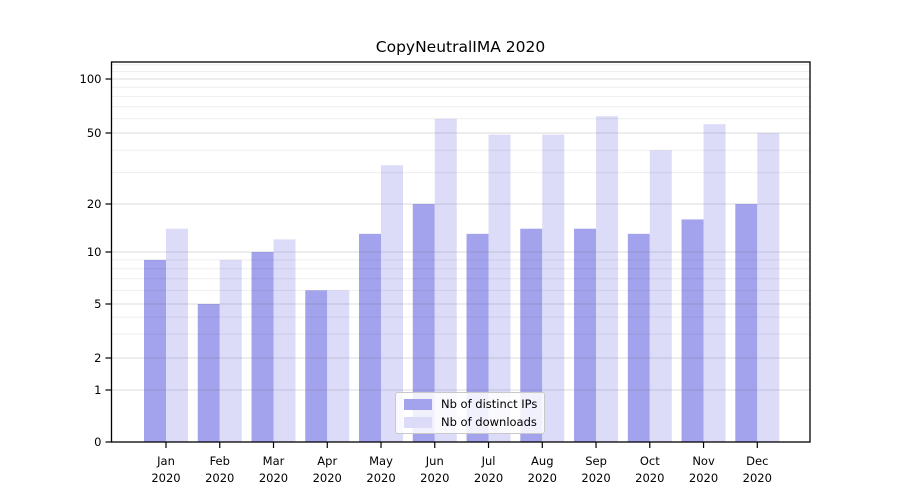 Image resolution: width=900 pixels, height=500 pixels. What do you see at coordinates (460, 47) in the screenshot?
I see `chart-title: CopyNeutralIMA 2020` at bounding box center [460, 47].